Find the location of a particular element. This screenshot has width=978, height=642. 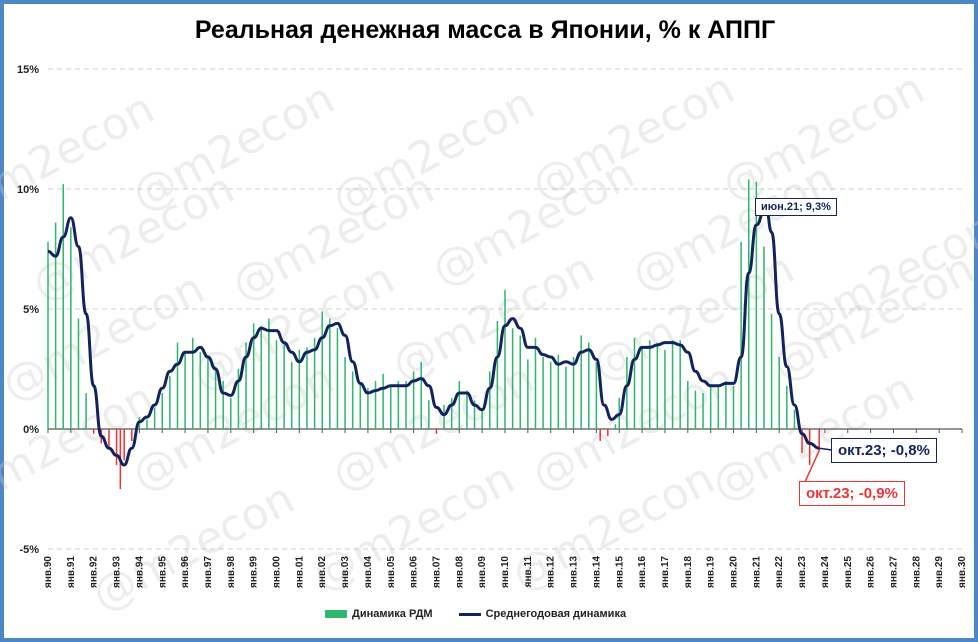

x-tick-label: янв.13 is located at coordinates (574, 572).